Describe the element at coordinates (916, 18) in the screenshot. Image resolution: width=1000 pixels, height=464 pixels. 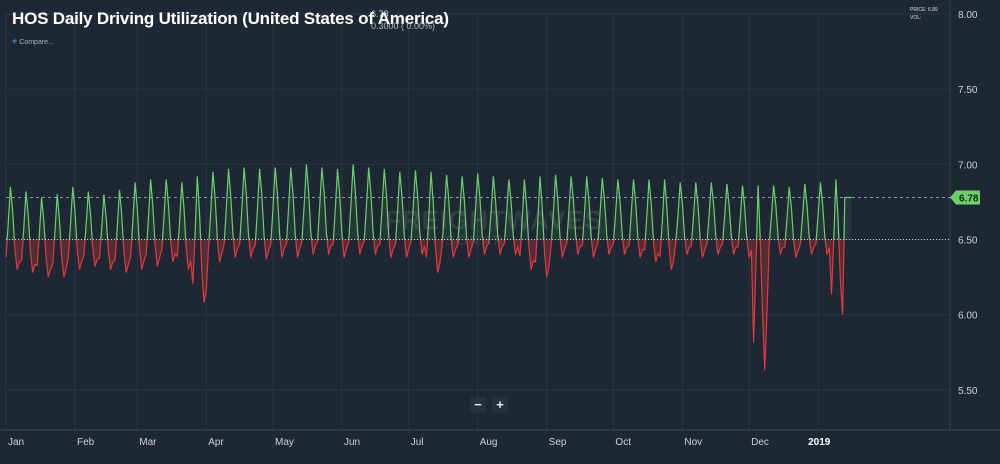
I see `vol-info: VOL:` at that location.